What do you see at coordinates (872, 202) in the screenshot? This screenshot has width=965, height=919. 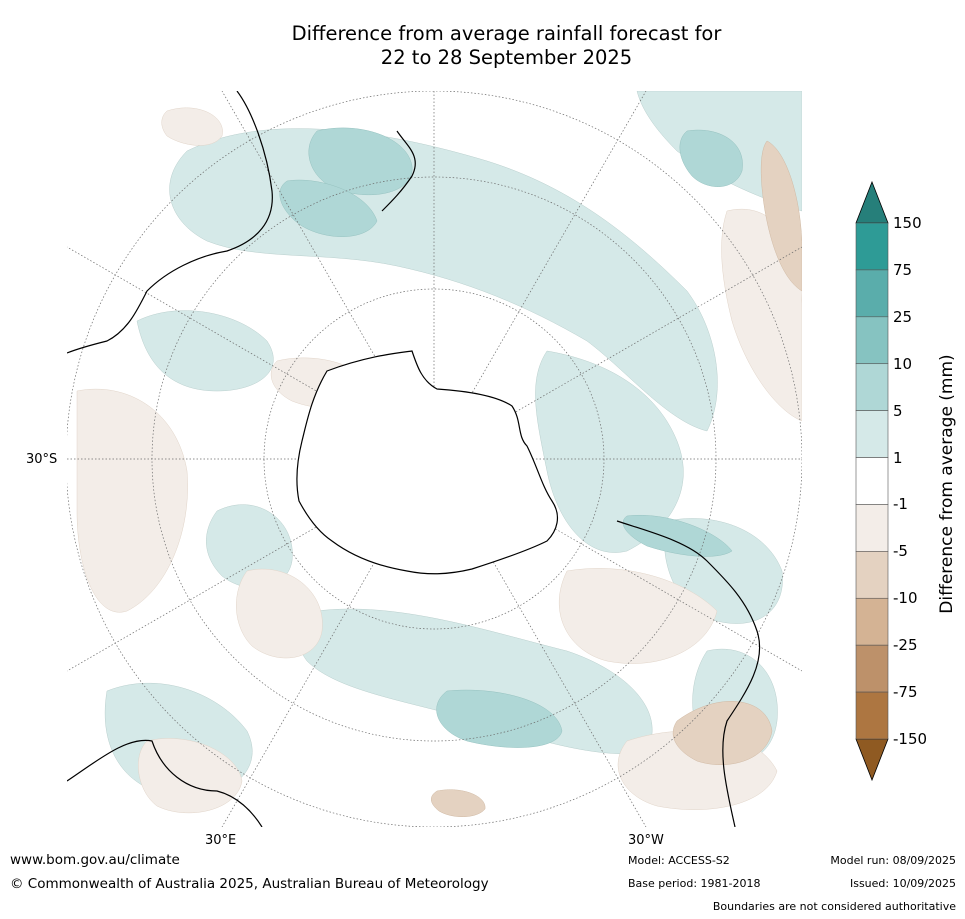 I see `colorbar-over-triangle` at bounding box center [872, 202].